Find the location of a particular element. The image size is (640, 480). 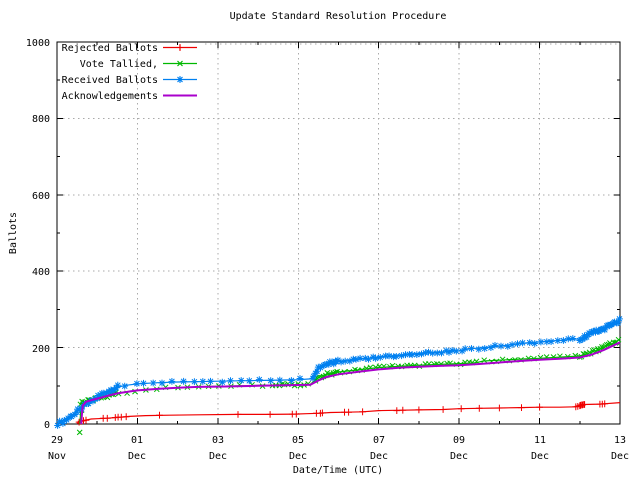

x-tick-label-03dec-day: 03 is located at coordinates (218, 440).